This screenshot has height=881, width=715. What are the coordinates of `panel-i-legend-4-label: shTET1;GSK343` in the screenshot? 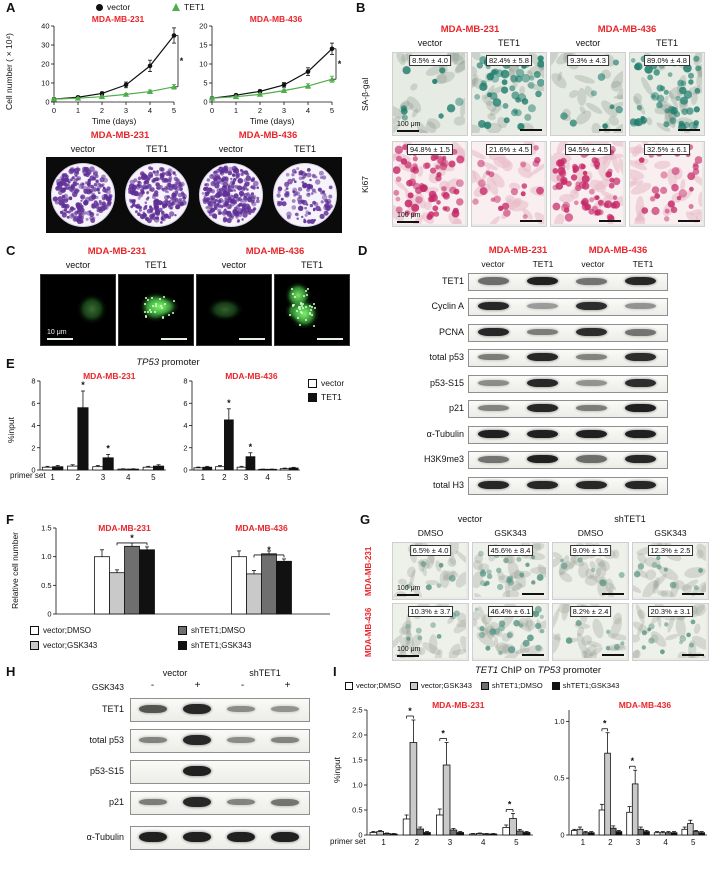 It's located at (591, 685).